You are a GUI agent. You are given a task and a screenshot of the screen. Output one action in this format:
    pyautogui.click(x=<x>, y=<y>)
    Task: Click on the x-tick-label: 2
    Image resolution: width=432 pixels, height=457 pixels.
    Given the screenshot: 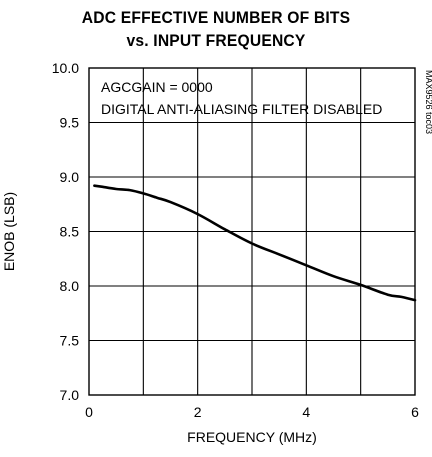 What is the action you would take?
    pyautogui.click(x=198, y=412)
    